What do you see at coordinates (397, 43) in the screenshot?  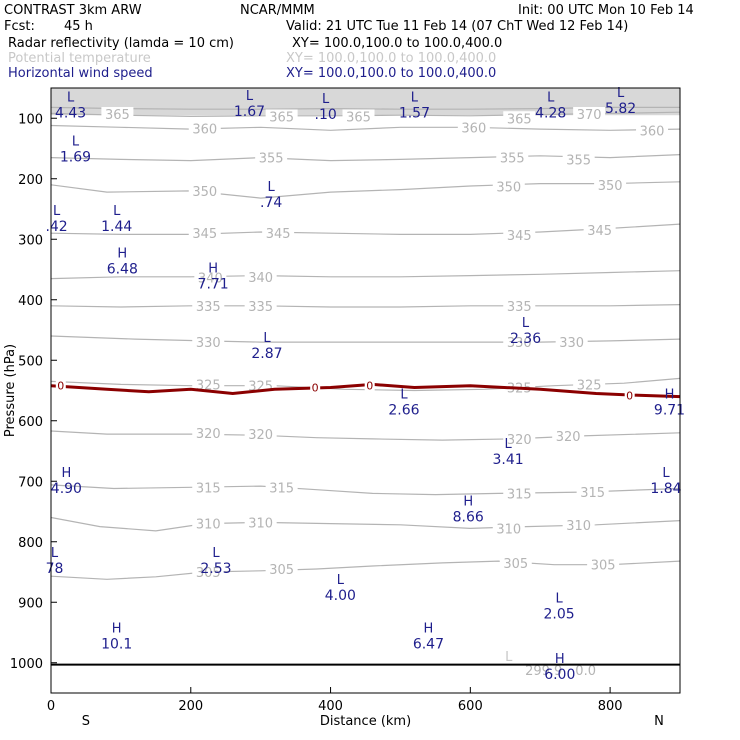 I see `field-reflectivity-xy: XY= 100.0,100.0 to 100.0,400.0` at bounding box center [397, 43].